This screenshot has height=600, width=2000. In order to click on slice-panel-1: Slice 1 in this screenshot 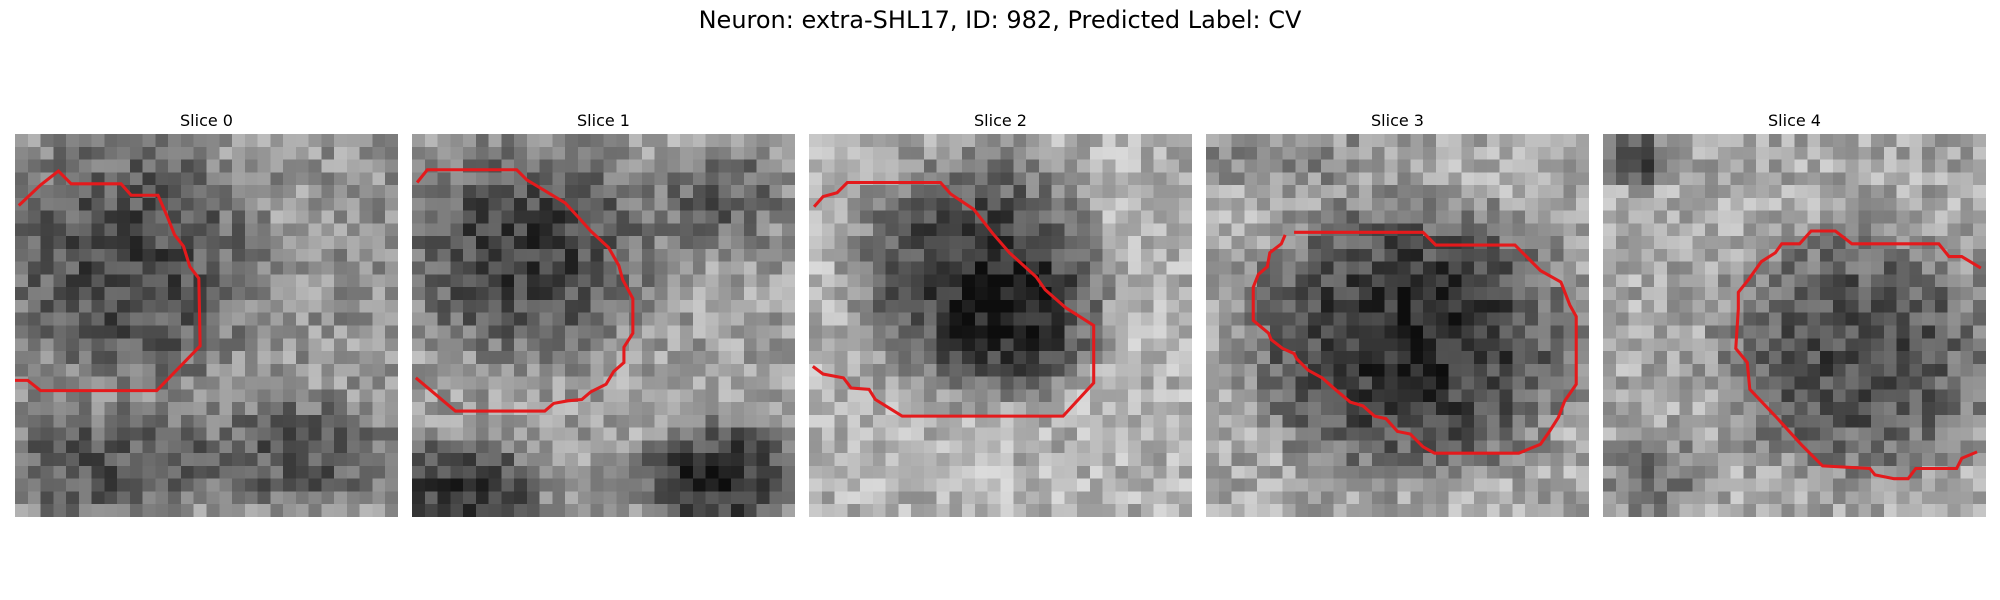, I will do `click(603, 312)`.